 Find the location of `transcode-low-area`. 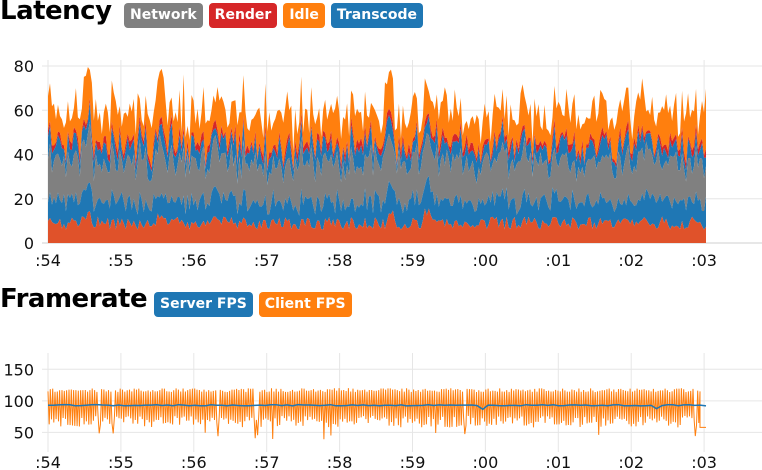

transcode-low-area is located at coordinates (377, 203).